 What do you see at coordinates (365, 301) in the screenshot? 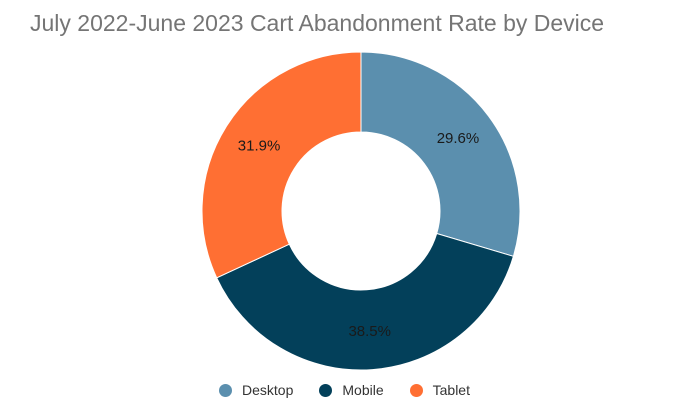
I see `slice-mobile` at bounding box center [365, 301].